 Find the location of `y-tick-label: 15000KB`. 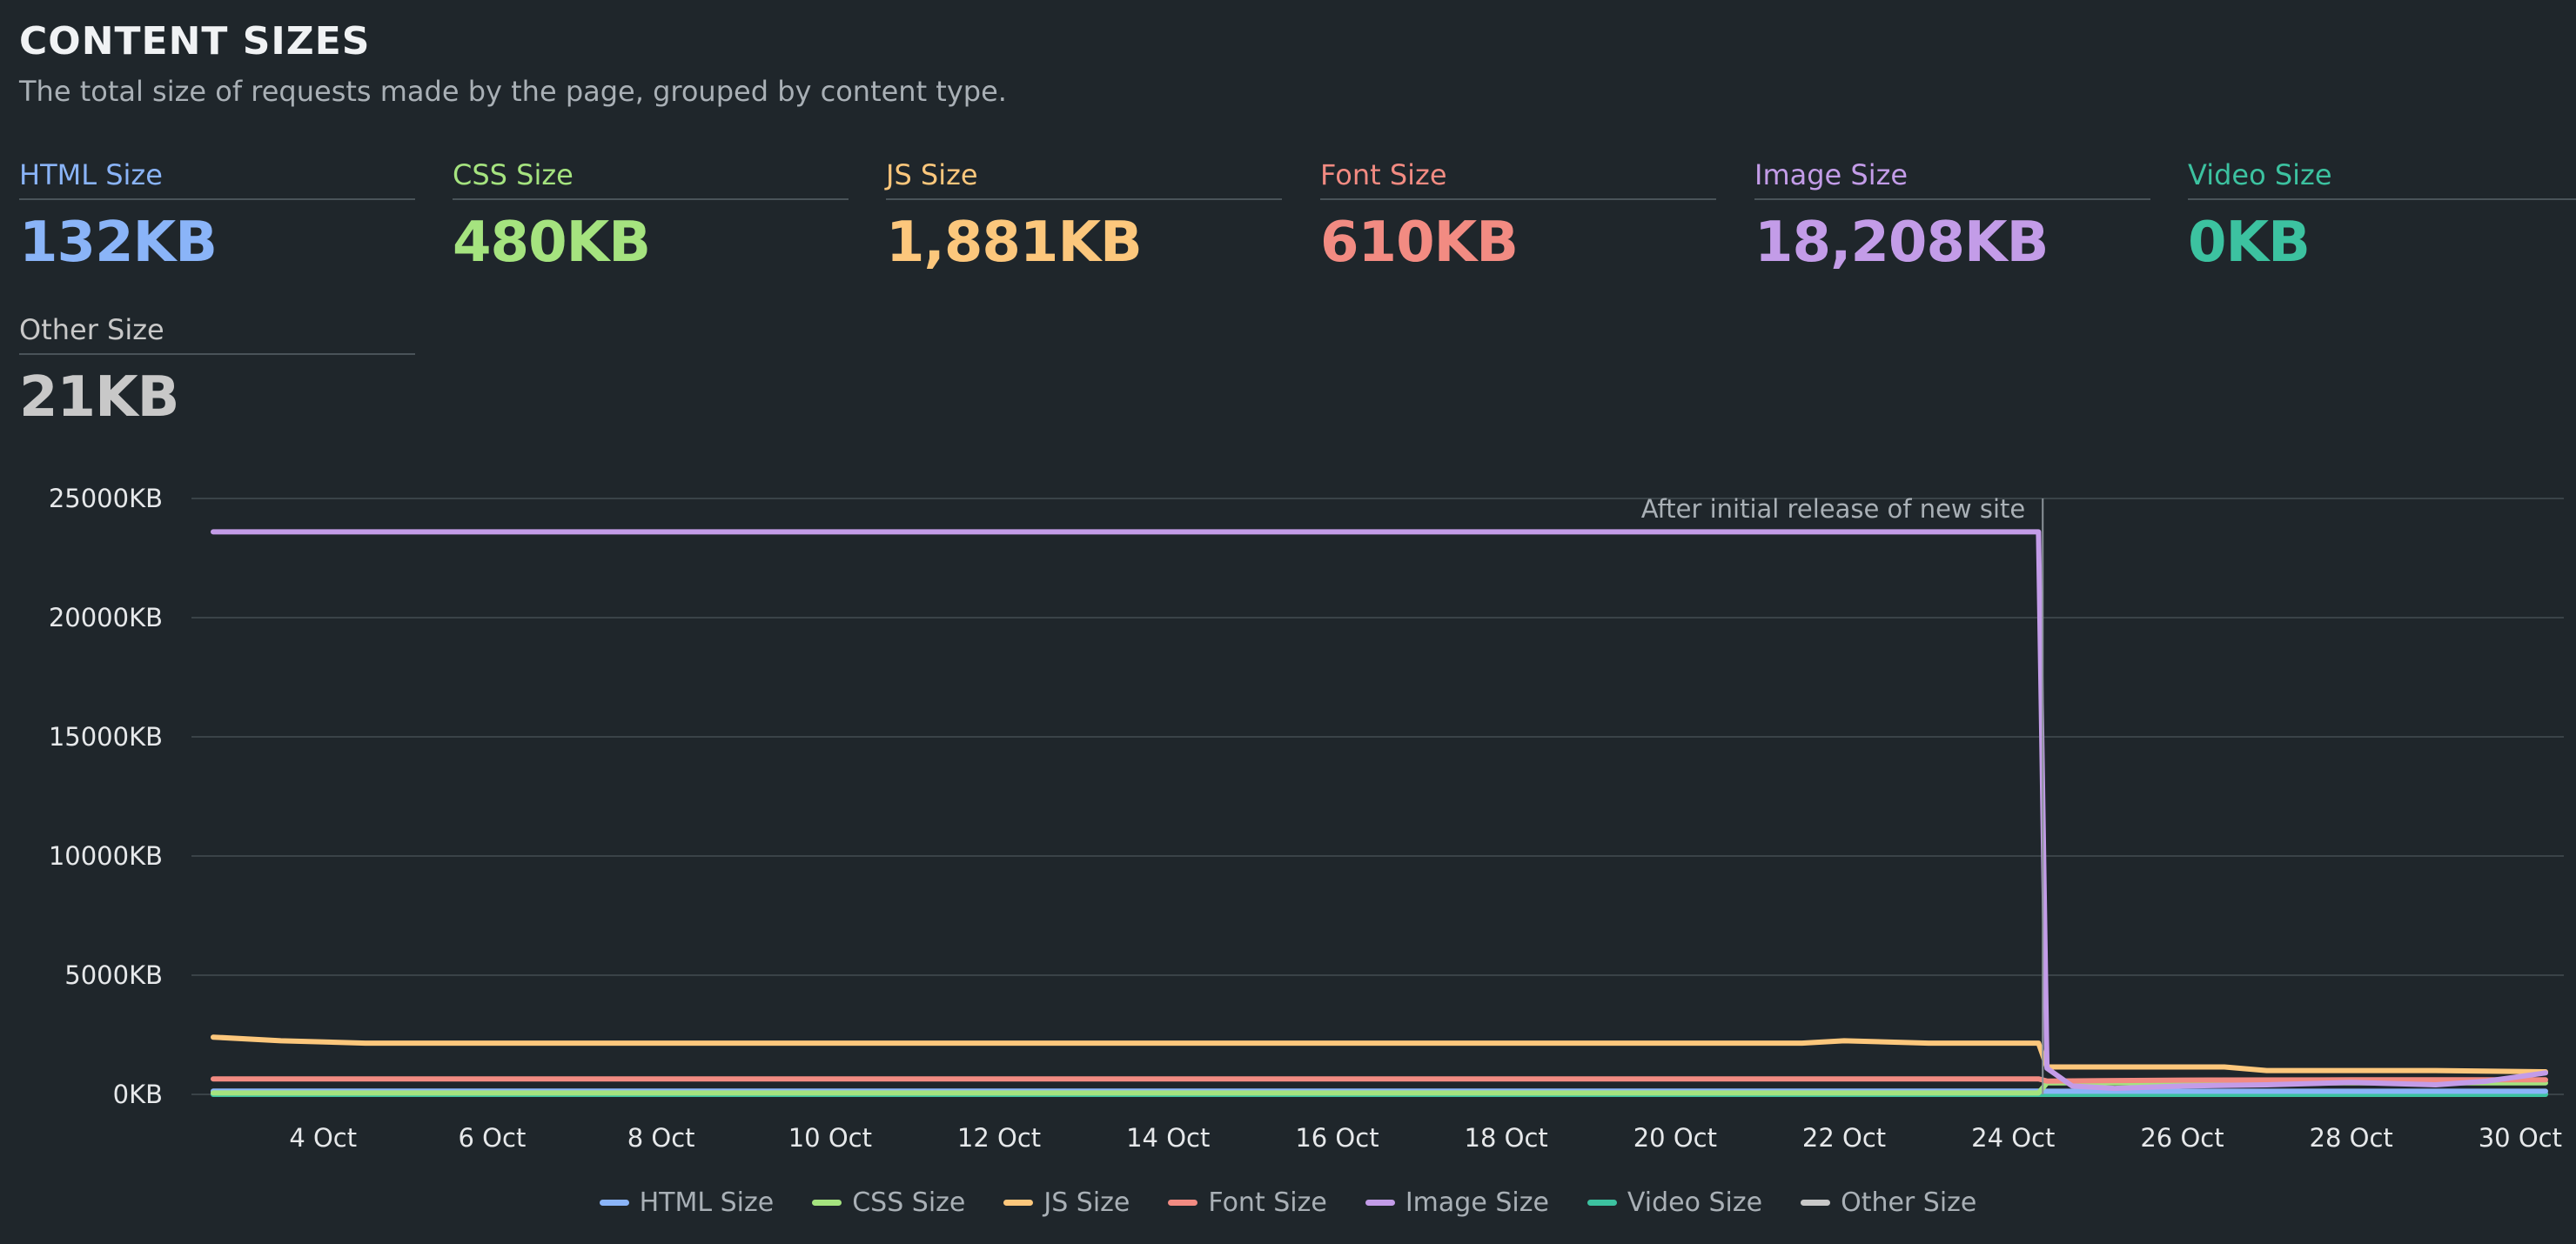

y-tick-label: 15000KB is located at coordinates (106, 737).